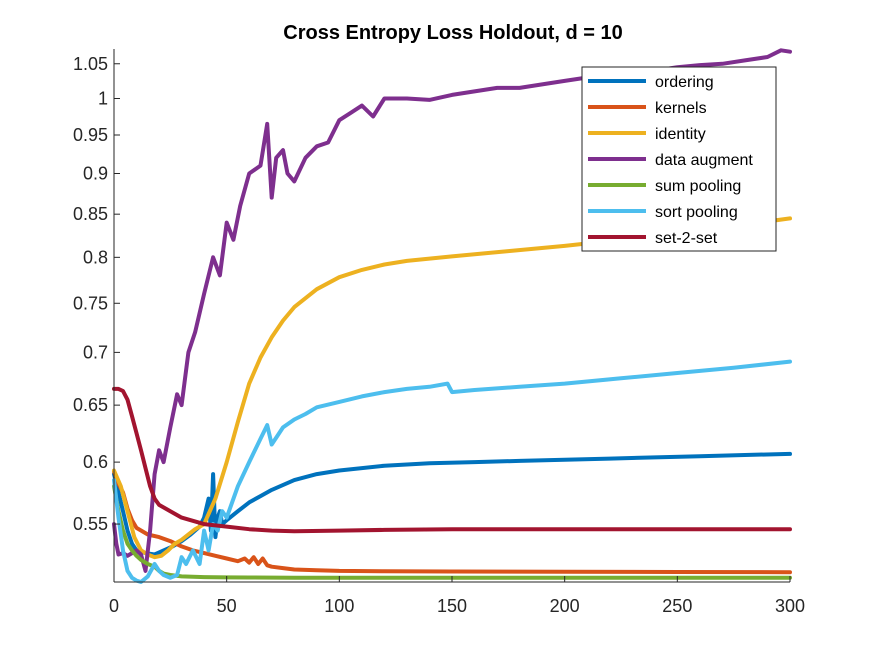 The image size is (875, 656). Describe the element at coordinates (686, 238) in the screenshot. I see `legend-label: set-2-set` at that location.